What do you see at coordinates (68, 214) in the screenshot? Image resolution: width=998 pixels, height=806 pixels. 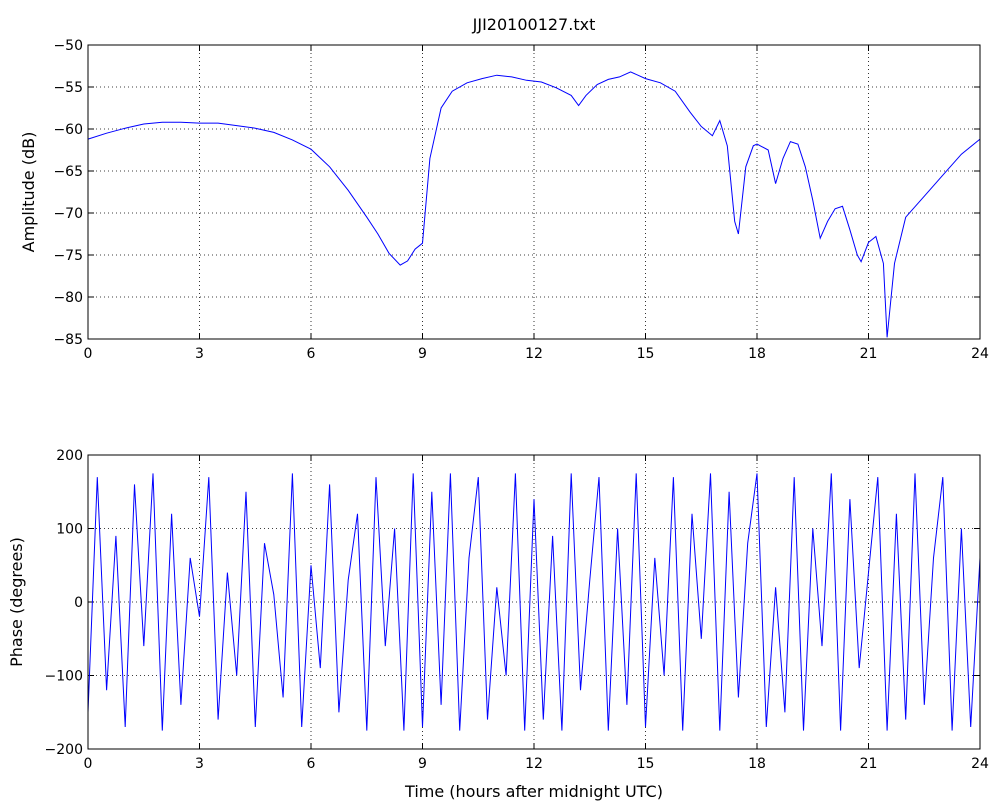 I see `amplitude-y-tick-label: −70` at bounding box center [68, 214].